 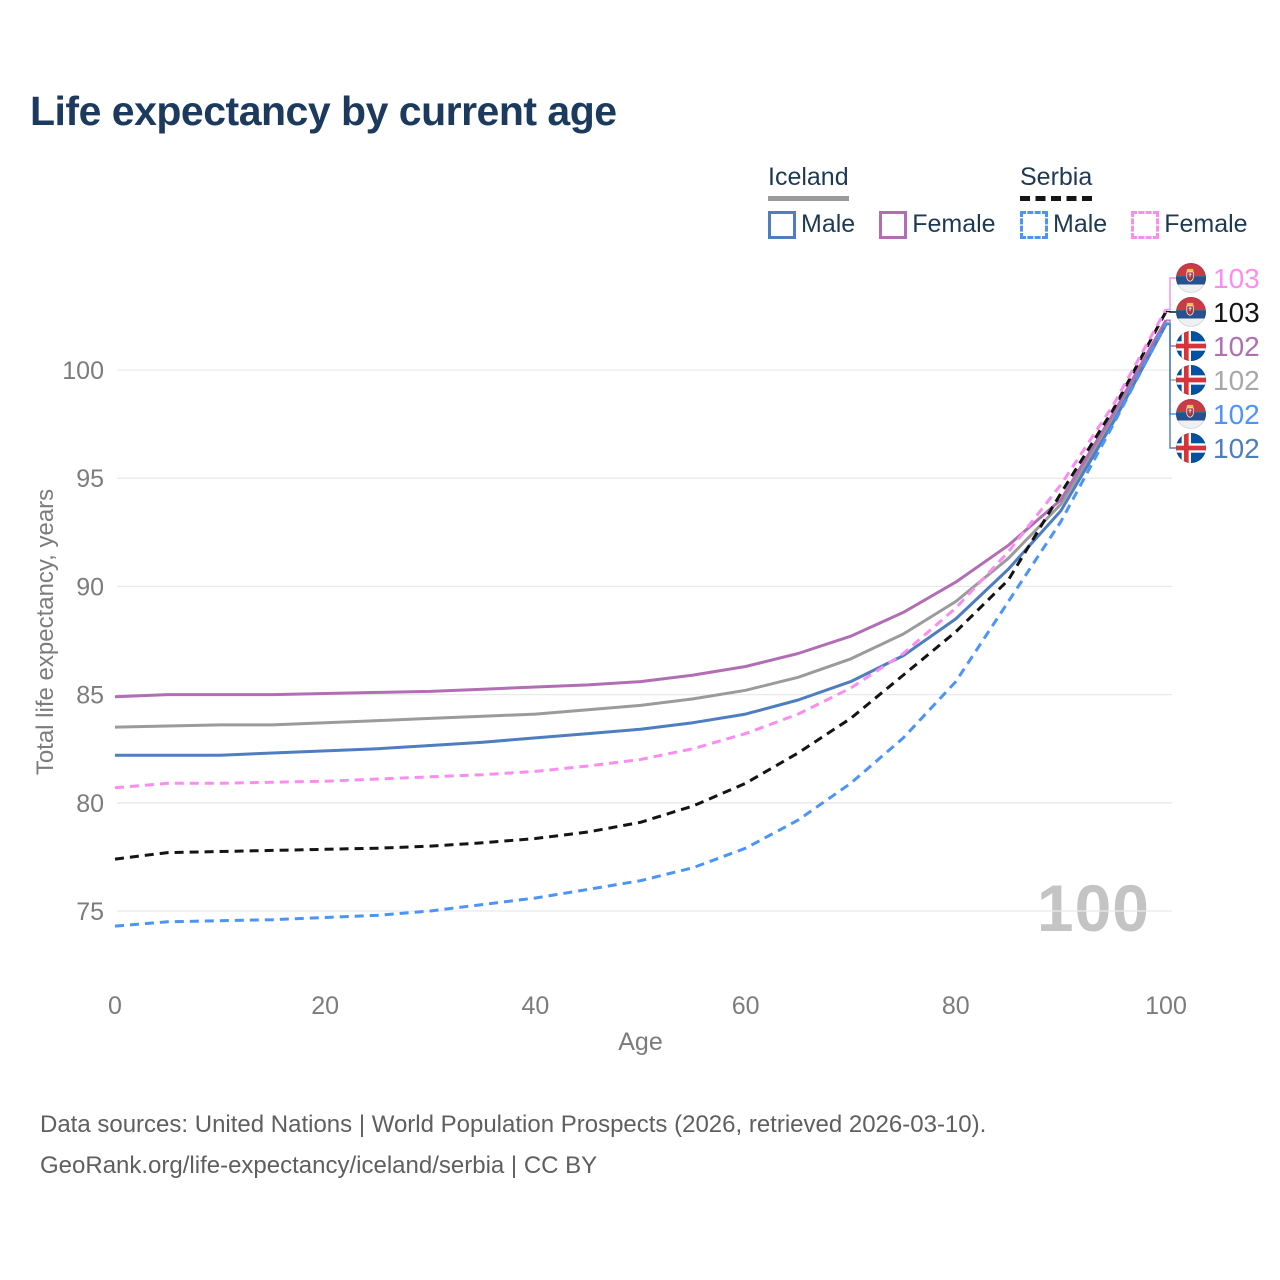 I want to click on page-title: Life expectancy by current age, so click(x=323, y=111).